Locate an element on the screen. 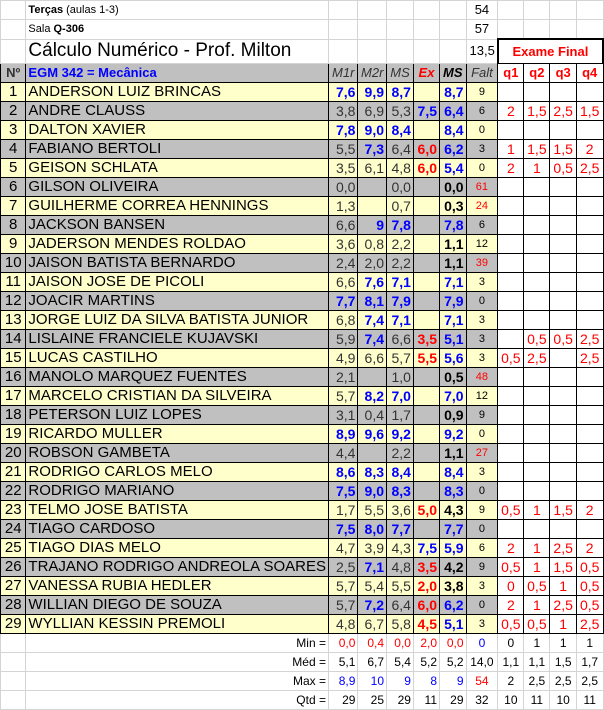  ms-cell: 4,8 is located at coordinates (400, 168).